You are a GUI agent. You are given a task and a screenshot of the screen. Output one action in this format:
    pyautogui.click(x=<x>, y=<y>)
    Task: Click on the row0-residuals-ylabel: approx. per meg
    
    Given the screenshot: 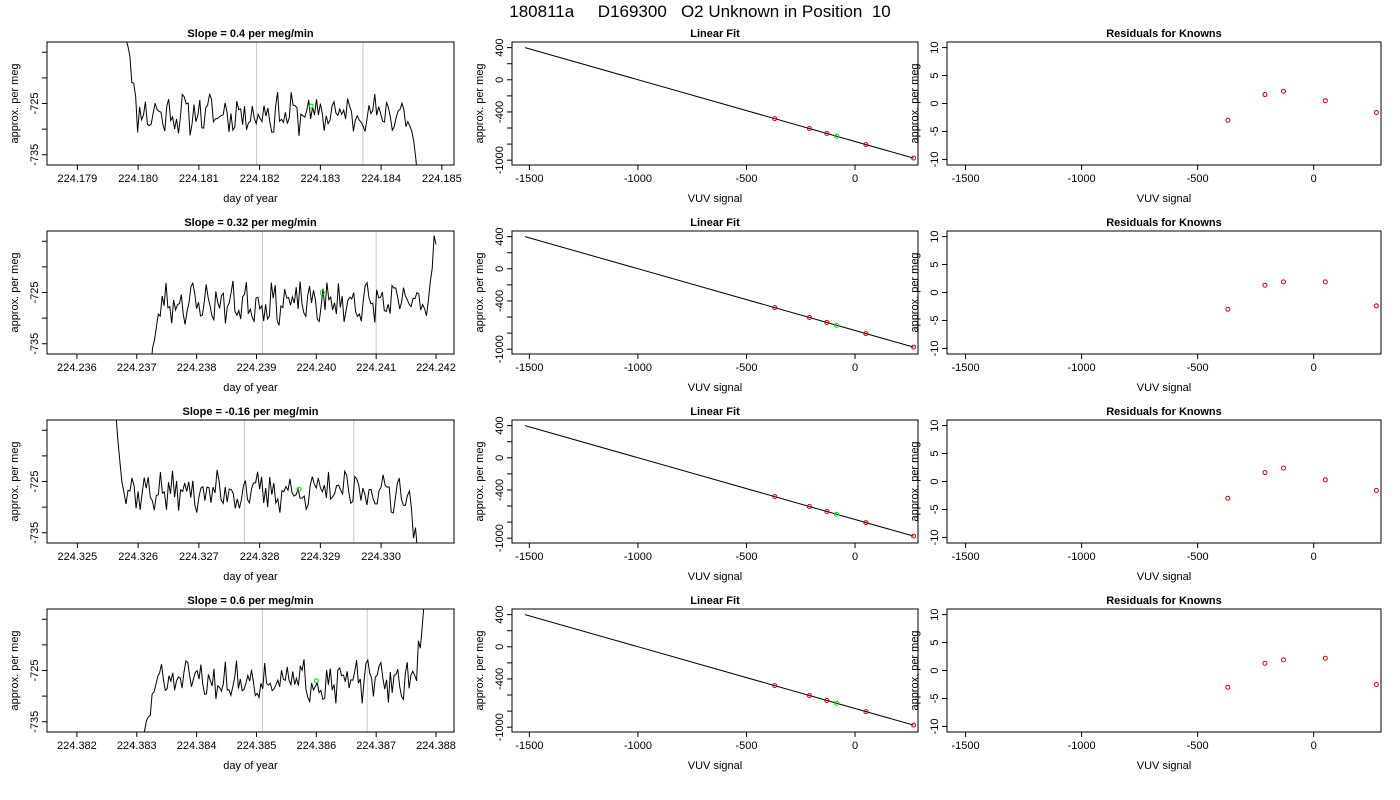 What is the action you would take?
    pyautogui.click(x=915, y=103)
    